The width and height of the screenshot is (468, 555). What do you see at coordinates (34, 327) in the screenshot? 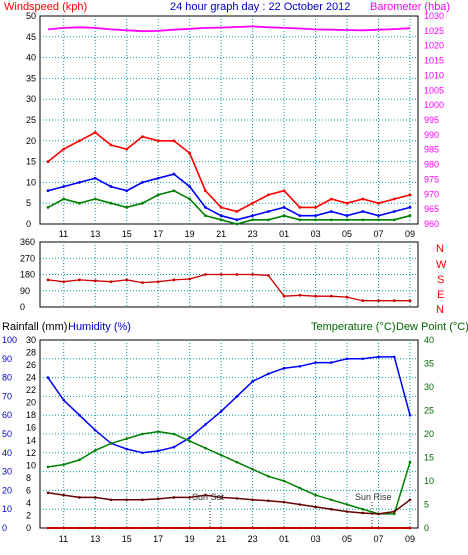
I see `rainfall-axis-label: Rainfall (mm)` at bounding box center [34, 327].